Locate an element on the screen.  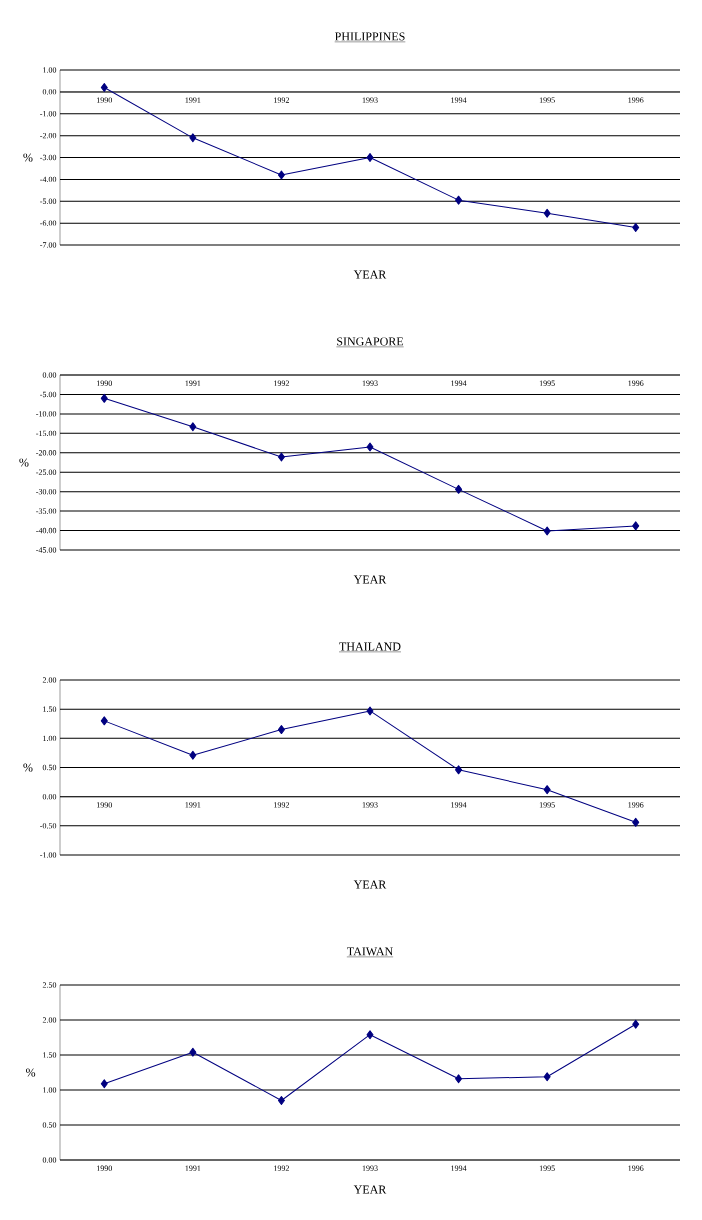
y-tick-label: -0.50 is located at coordinates (48, 826).